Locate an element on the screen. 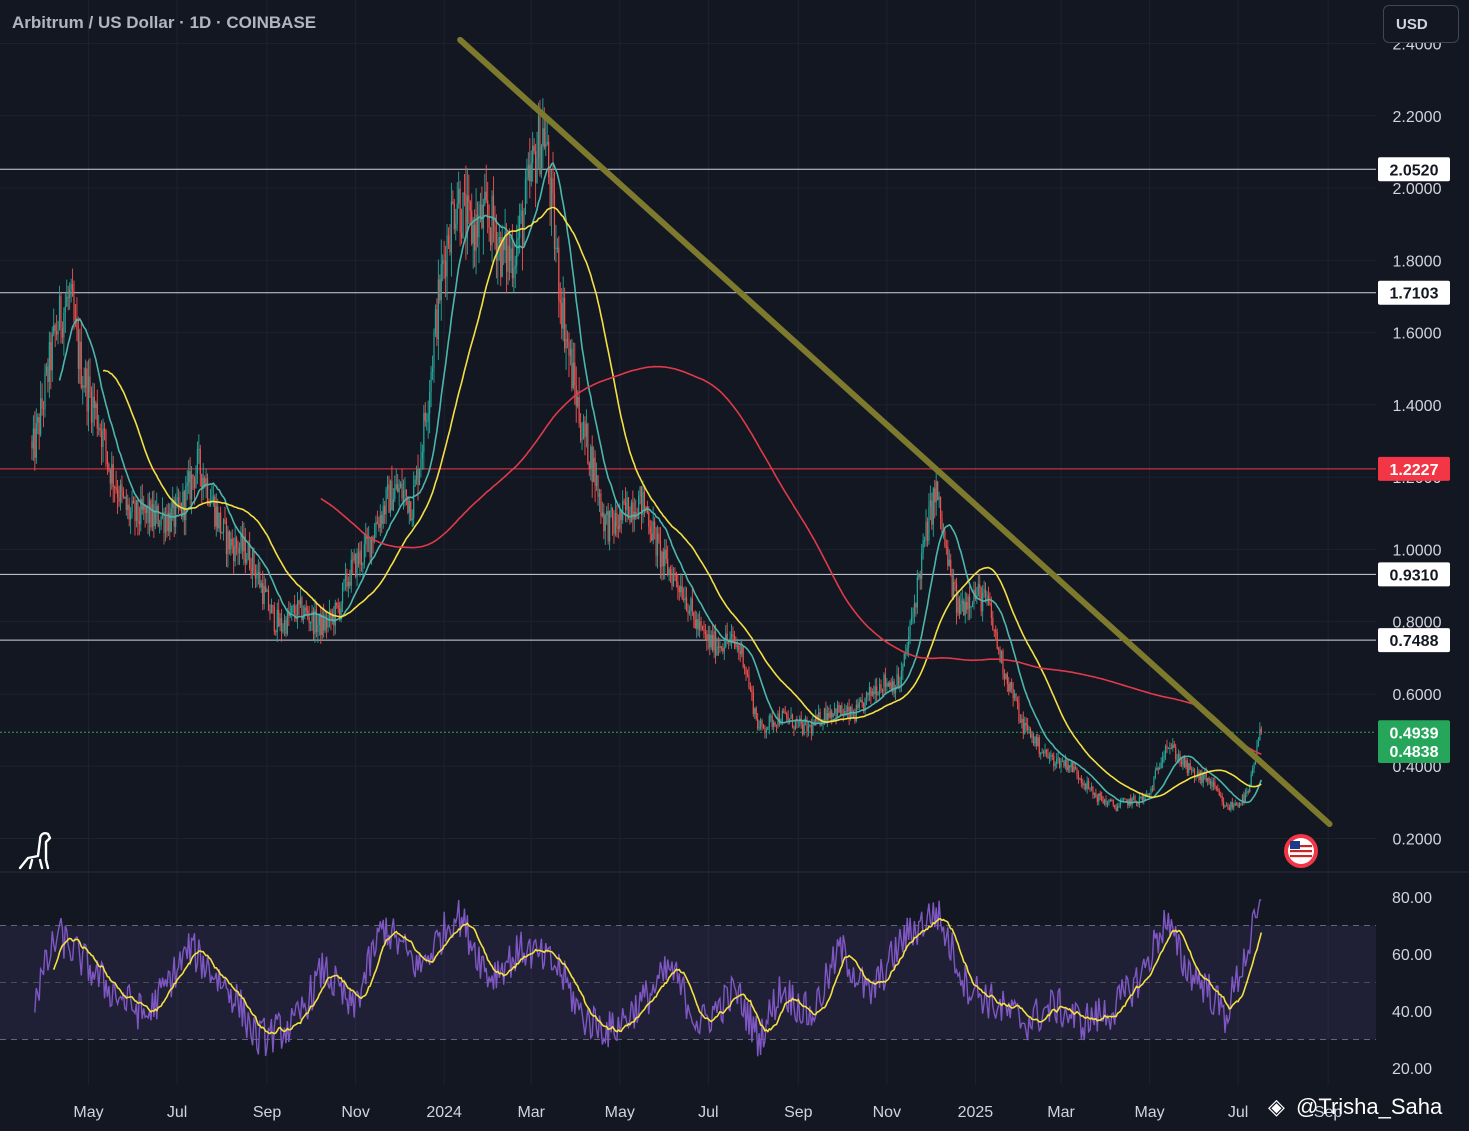 The height and width of the screenshot is (1131, 1469). price-level-badge is located at coordinates (1414, 640).